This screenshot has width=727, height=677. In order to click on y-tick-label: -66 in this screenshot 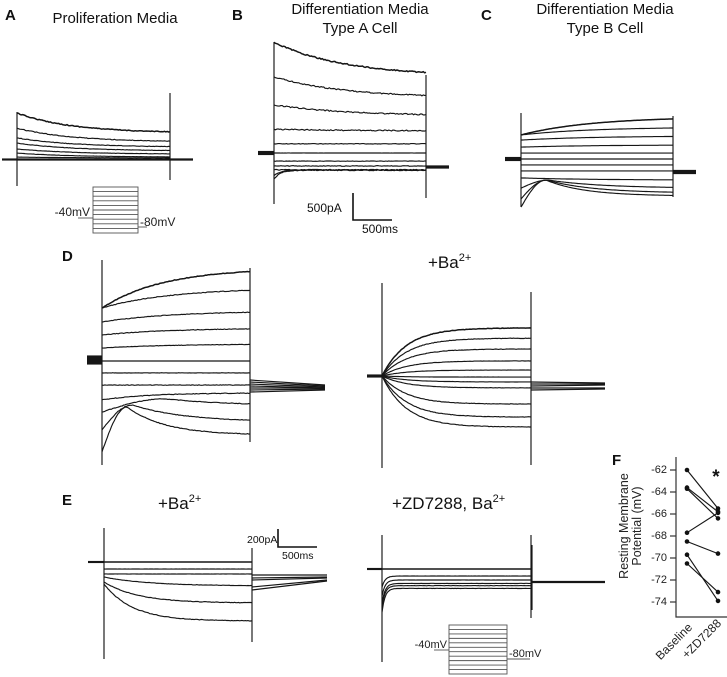, I will do `click(659, 514)`.